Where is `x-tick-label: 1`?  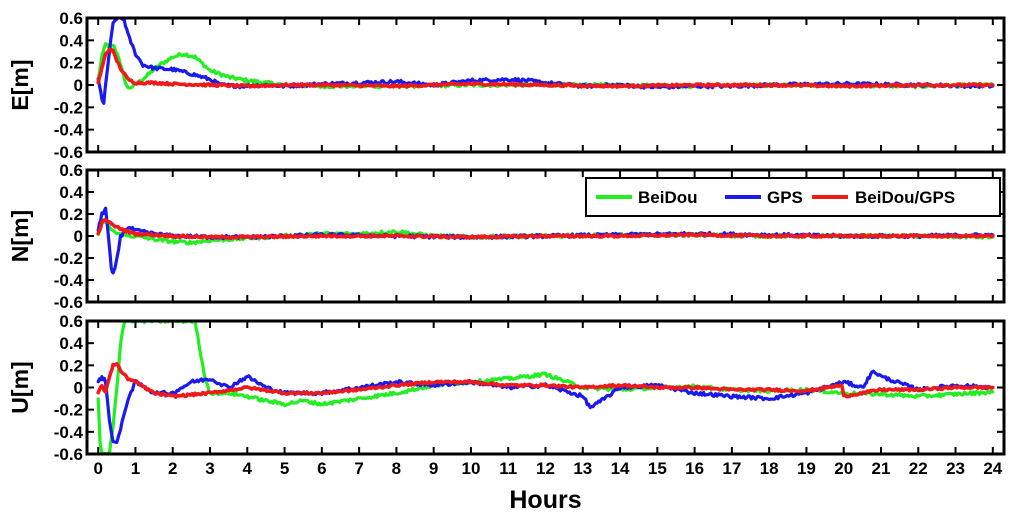
x-tick-label: 1 is located at coordinates (135, 468).